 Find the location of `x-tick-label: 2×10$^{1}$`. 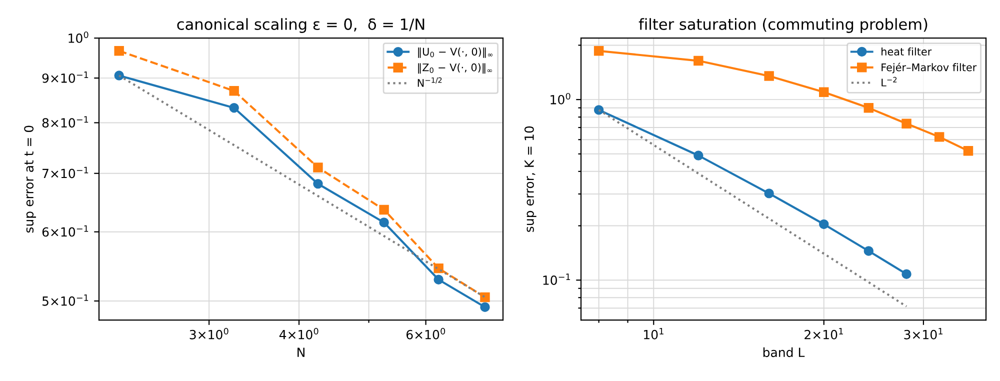

x-tick-label: 2×10$^{1}$ is located at coordinates (823, 334).